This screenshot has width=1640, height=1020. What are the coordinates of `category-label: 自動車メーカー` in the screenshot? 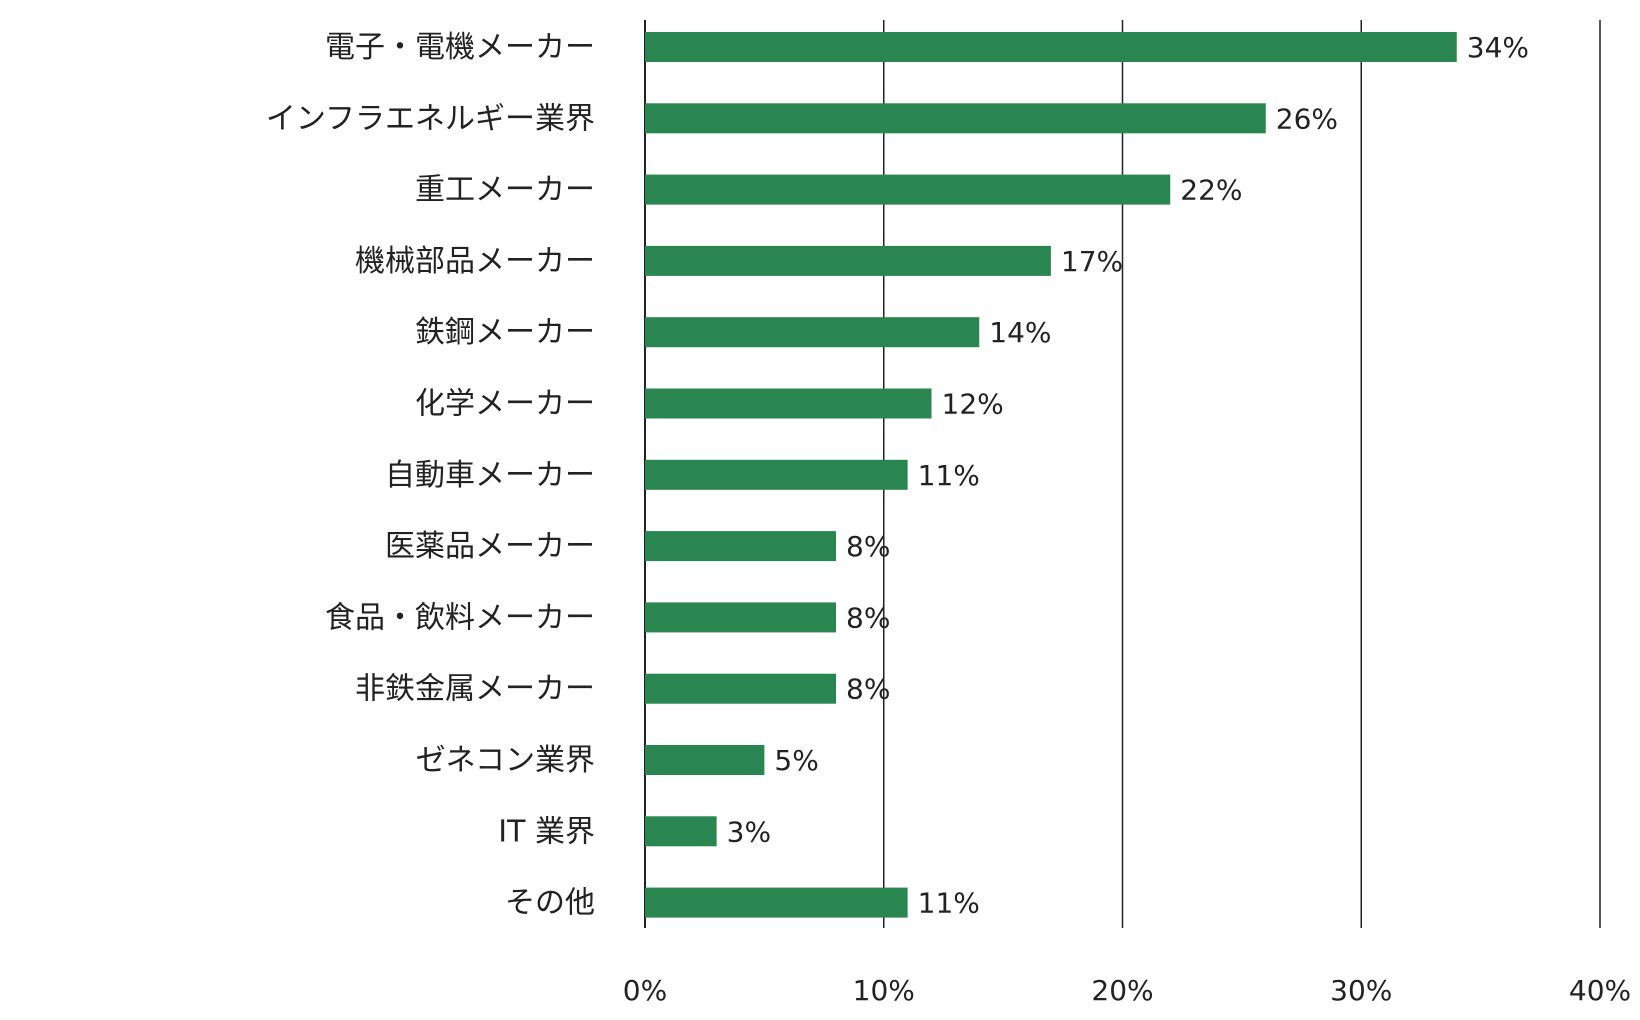 It's located at (490, 475).